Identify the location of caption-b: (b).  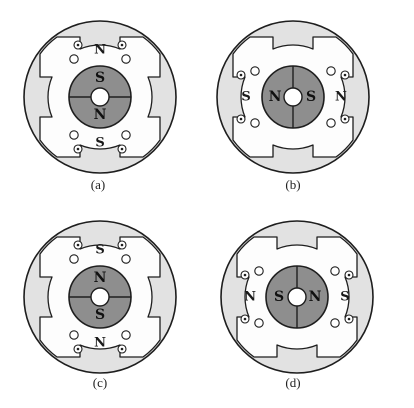
(292, 184).